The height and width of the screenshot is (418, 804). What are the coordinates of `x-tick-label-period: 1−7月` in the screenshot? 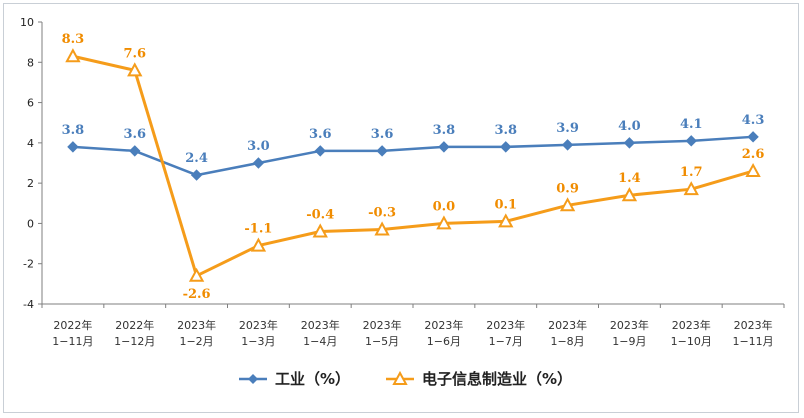 It's located at (506, 341).